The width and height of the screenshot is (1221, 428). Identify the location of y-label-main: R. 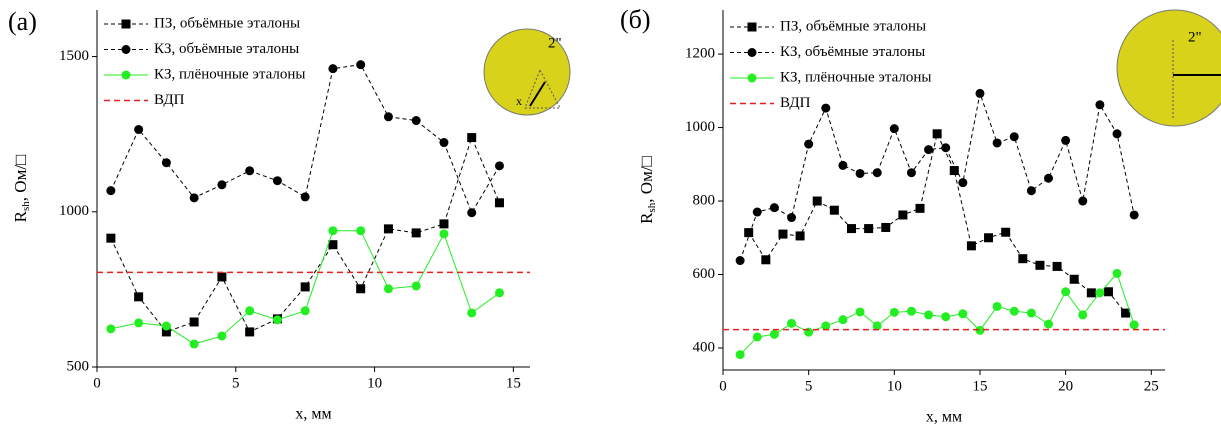
(20, 216).